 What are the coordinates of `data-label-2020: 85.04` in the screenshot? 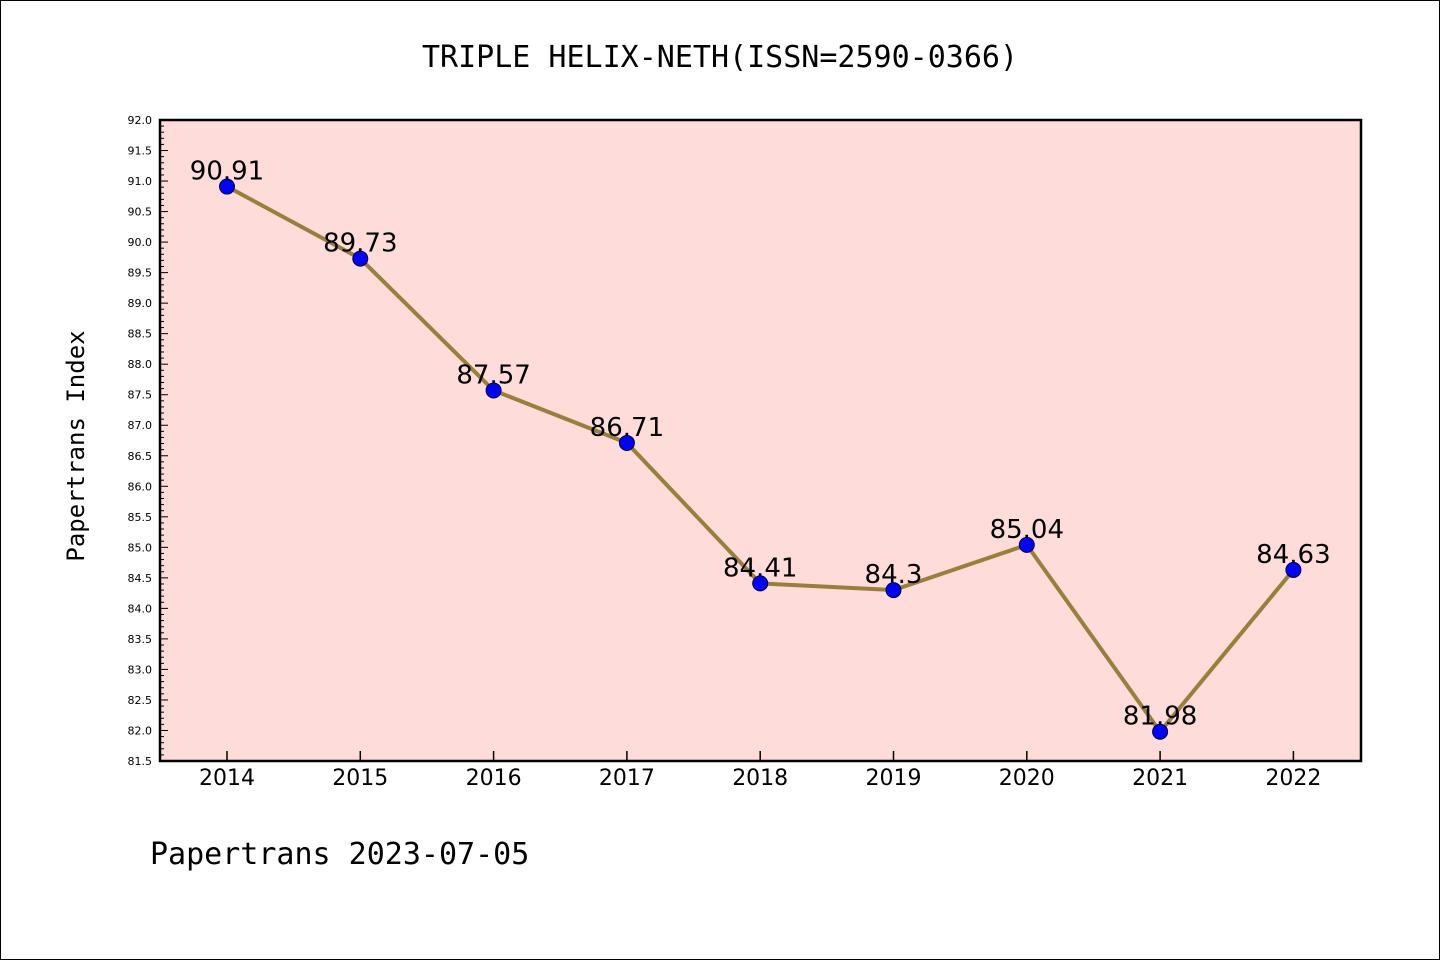 It's located at (1027, 530).